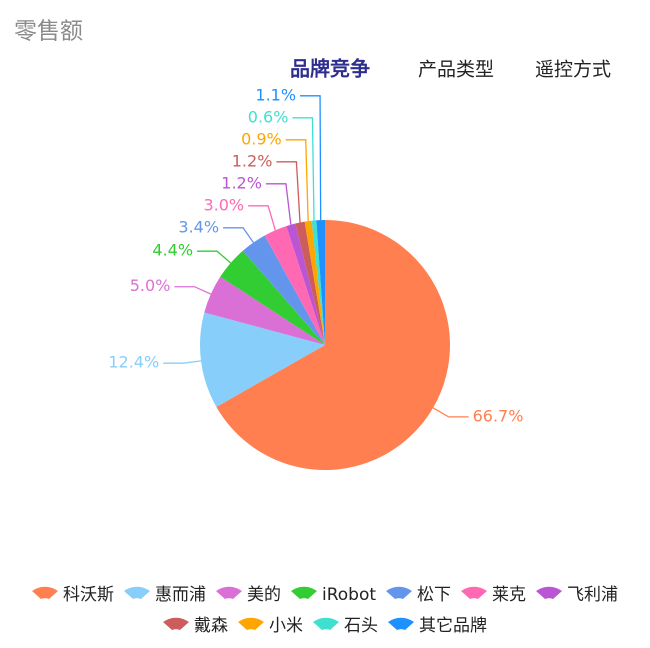 Image resolution: width=650 pixels, height=648 pixels. I want to click on legend-label: 小米, so click(286, 626).